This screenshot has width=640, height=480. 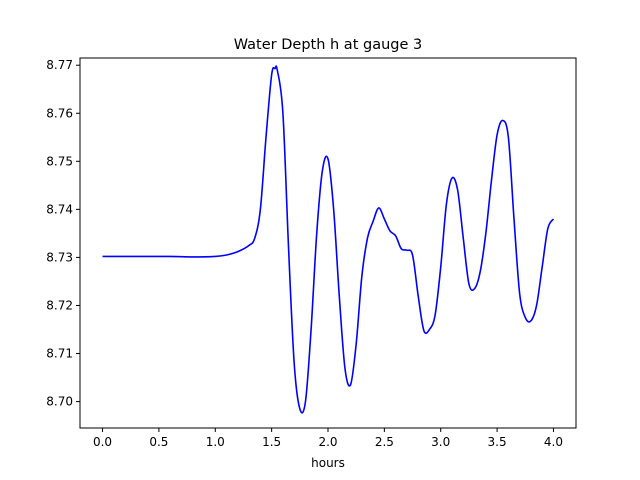 What do you see at coordinates (59, 305) in the screenshot?
I see `y-tick-label: 8.72` at bounding box center [59, 305].